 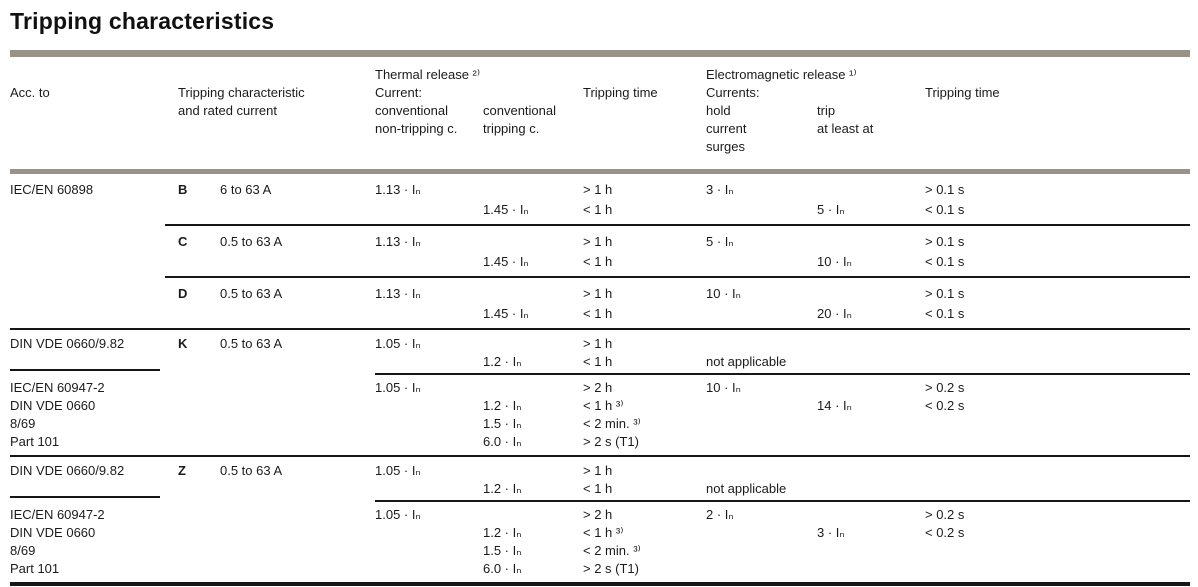 What do you see at coordinates (182, 470) in the screenshot?
I see `char-letter: Z` at bounding box center [182, 470].